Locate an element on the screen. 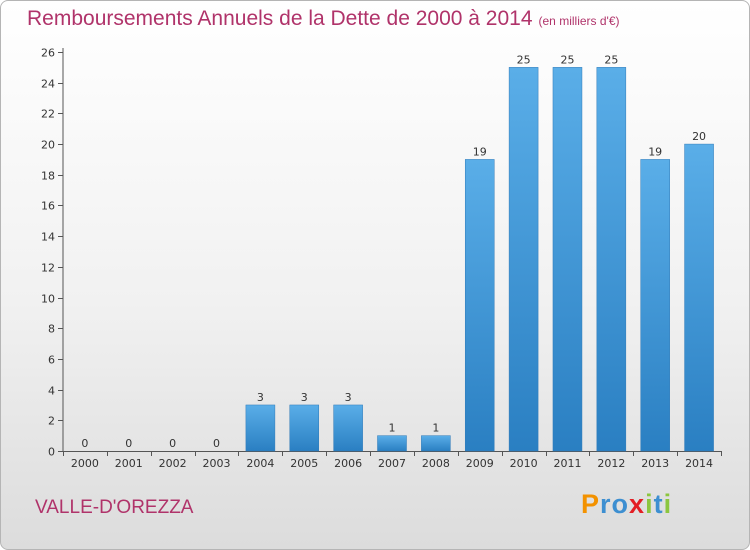 The width and height of the screenshot is (750, 550). bar-2007 is located at coordinates (392, 443).